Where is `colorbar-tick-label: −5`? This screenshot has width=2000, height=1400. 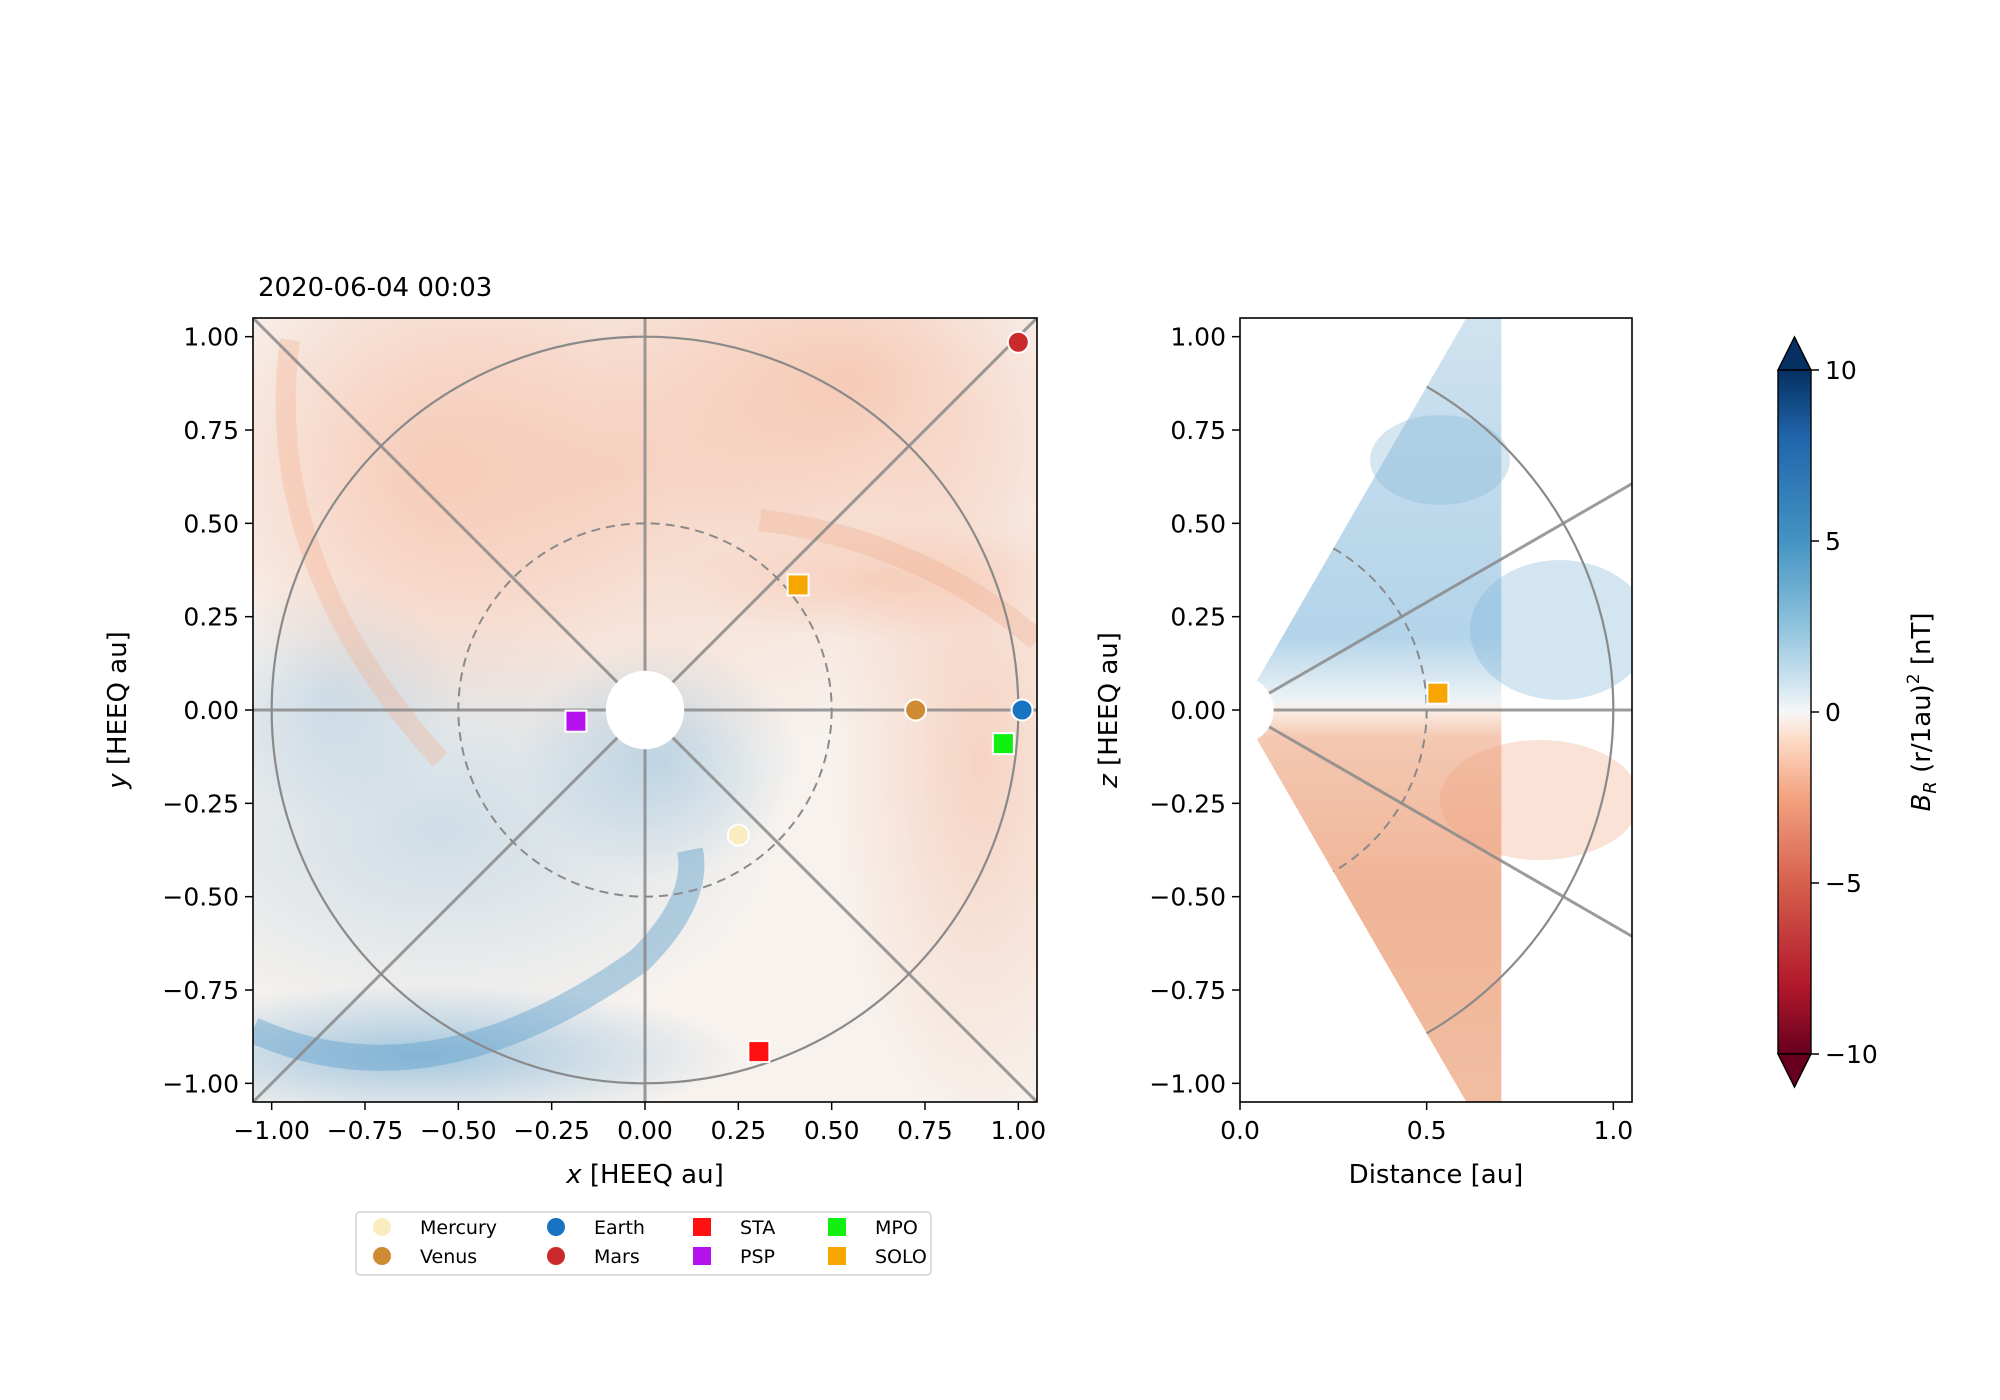 colorbar-tick-label: −5 is located at coordinates (1843, 883).